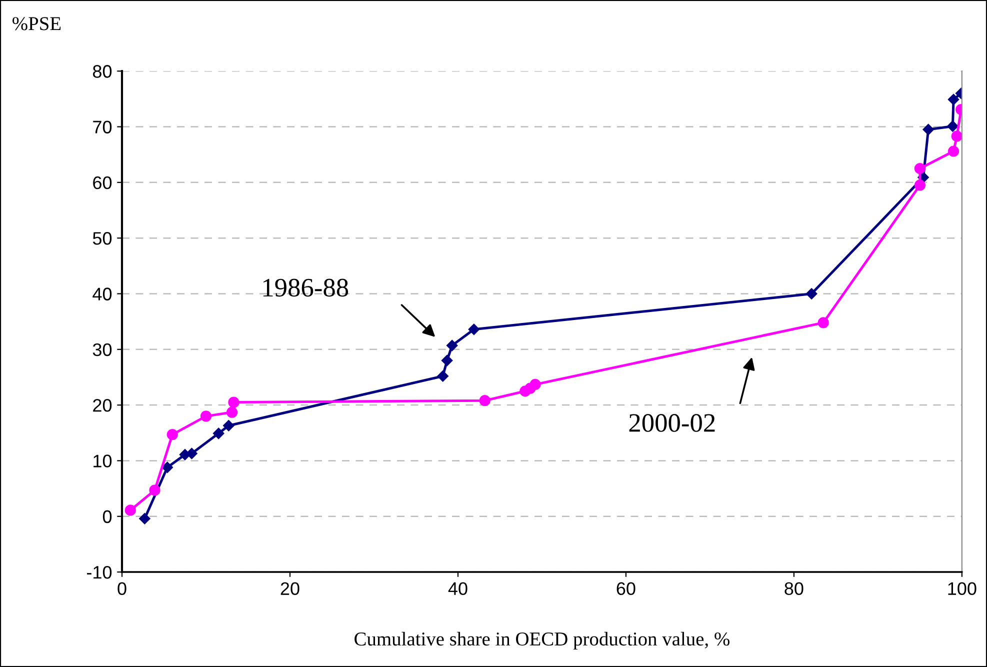 The width and height of the screenshot is (987, 667). Describe the element at coordinates (122, 589) in the screenshot. I see `x-tick-label: 0` at that location.